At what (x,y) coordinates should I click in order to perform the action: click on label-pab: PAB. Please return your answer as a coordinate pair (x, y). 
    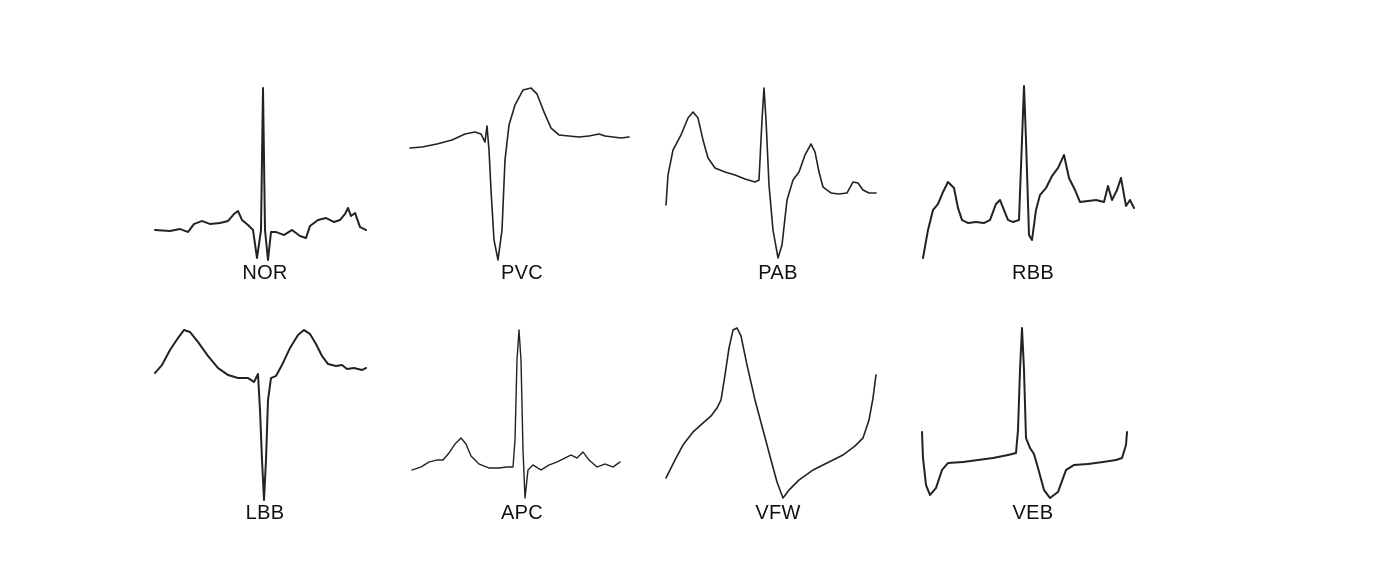
    Looking at the image, I should click on (778, 273).